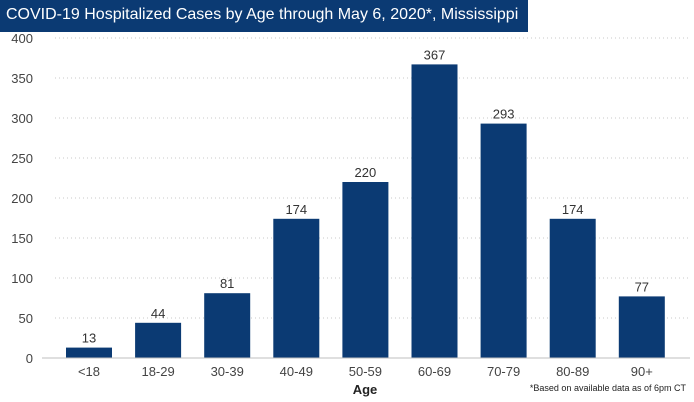 This screenshot has width=694, height=402. Describe the element at coordinates (504, 114) in the screenshot. I see `data-label: 293` at that location.